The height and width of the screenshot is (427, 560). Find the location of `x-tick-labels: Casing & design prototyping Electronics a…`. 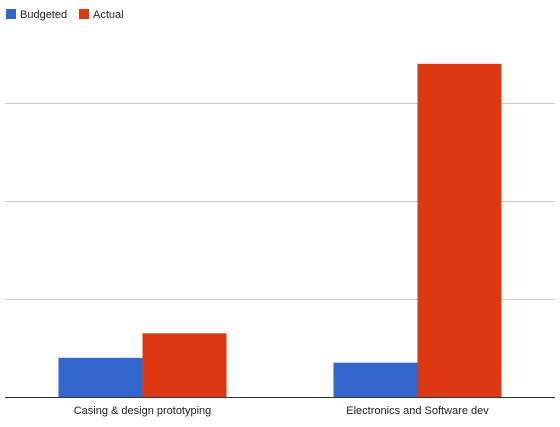

x-tick-labels: Casing & design prototyping Electronics a… is located at coordinates (282, 411).